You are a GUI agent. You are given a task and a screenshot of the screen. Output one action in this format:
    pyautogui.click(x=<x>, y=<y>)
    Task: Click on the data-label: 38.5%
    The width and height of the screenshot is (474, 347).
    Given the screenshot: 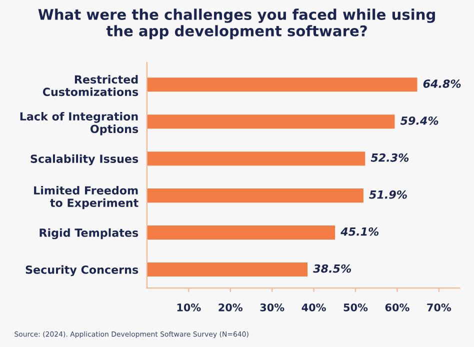 What is the action you would take?
    pyautogui.click(x=332, y=268)
    